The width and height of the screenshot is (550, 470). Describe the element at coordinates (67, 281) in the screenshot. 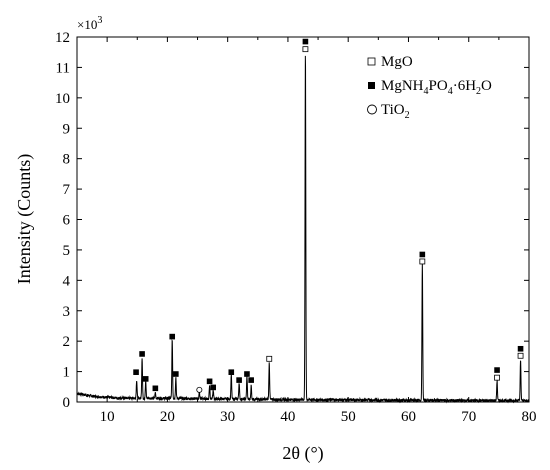

I see `y-tick-label: 4` at that location.